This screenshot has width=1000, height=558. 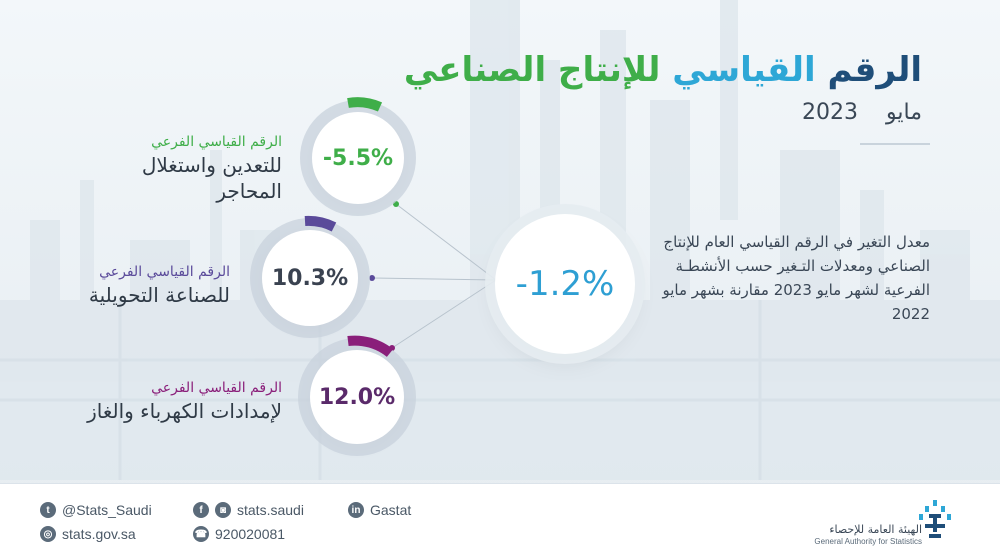 What do you see at coordinates (875, 529) in the screenshot?
I see `org-name-arabic: الهيئة العامة للإحصاء` at bounding box center [875, 529].